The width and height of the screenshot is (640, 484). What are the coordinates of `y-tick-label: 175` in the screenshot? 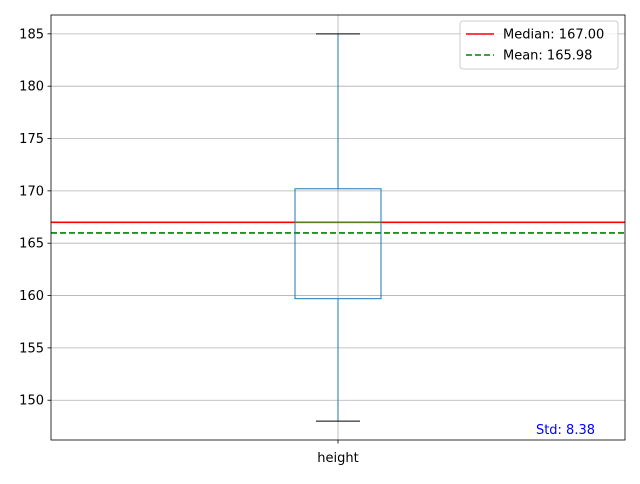 It's located at (31, 139).